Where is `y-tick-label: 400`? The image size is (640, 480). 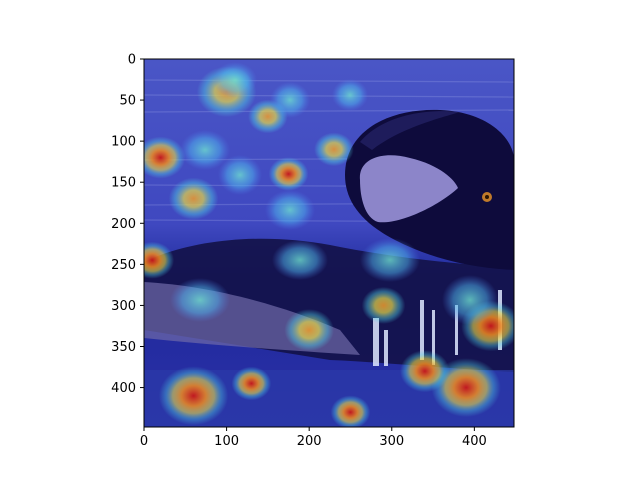
y-tick-label: 400 is located at coordinates (123, 388).